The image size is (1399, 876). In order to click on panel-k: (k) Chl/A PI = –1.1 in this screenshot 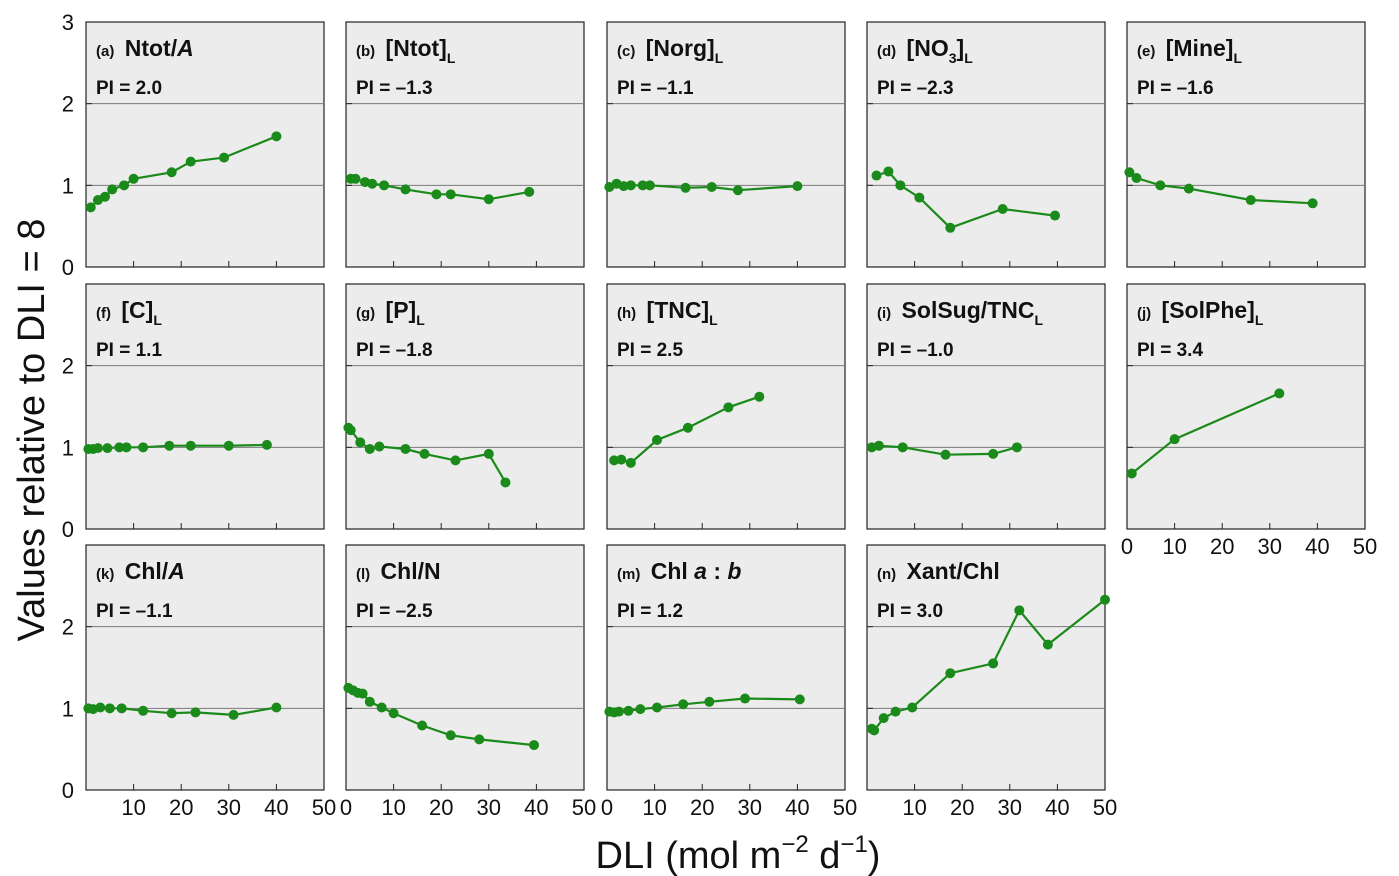, I will do `click(204, 667)`.